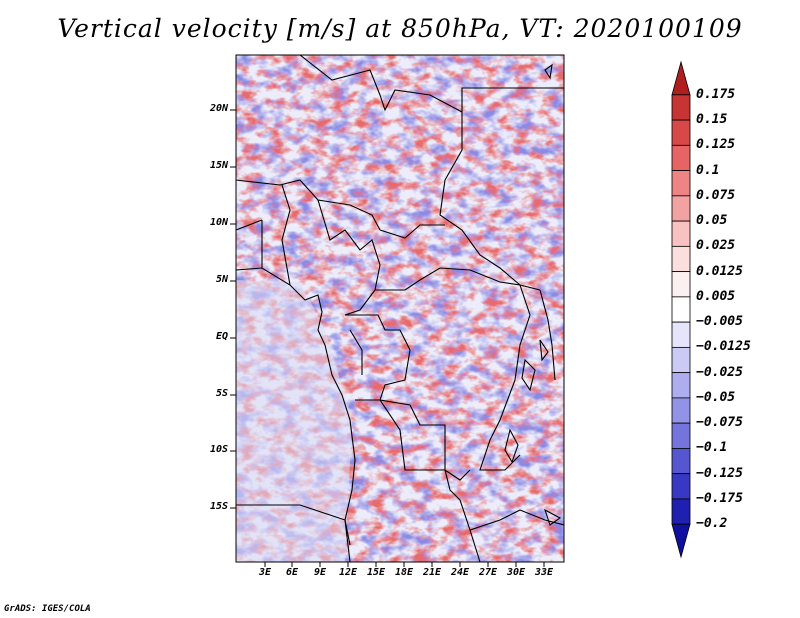 The height and width of the screenshot is (618, 800). What do you see at coordinates (460, 572) in the screenshot?
I see `longitude-label: 24E` at bounding box center [460, 572].